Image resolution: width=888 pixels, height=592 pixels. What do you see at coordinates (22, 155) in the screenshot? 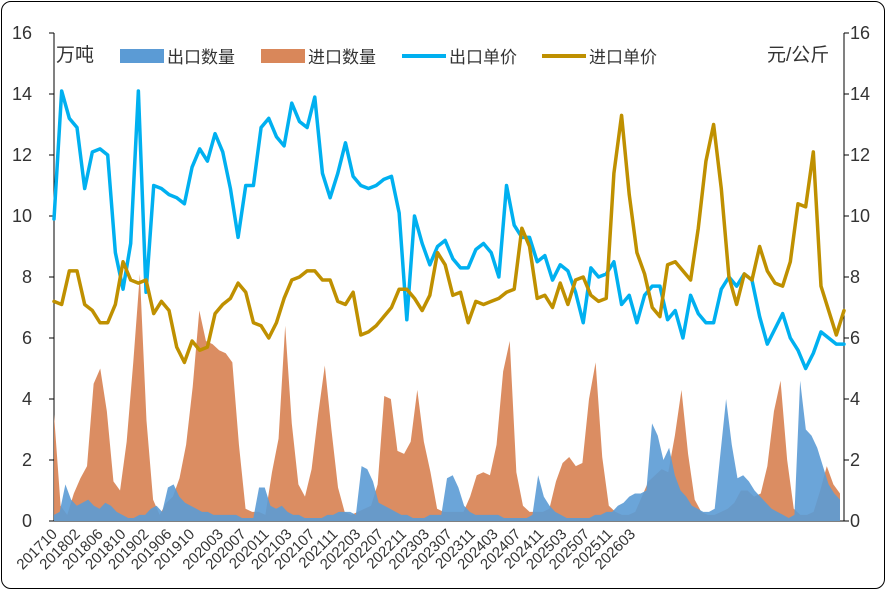
I see `y-left-tick-label: 12` at bounding box center [22, 155].